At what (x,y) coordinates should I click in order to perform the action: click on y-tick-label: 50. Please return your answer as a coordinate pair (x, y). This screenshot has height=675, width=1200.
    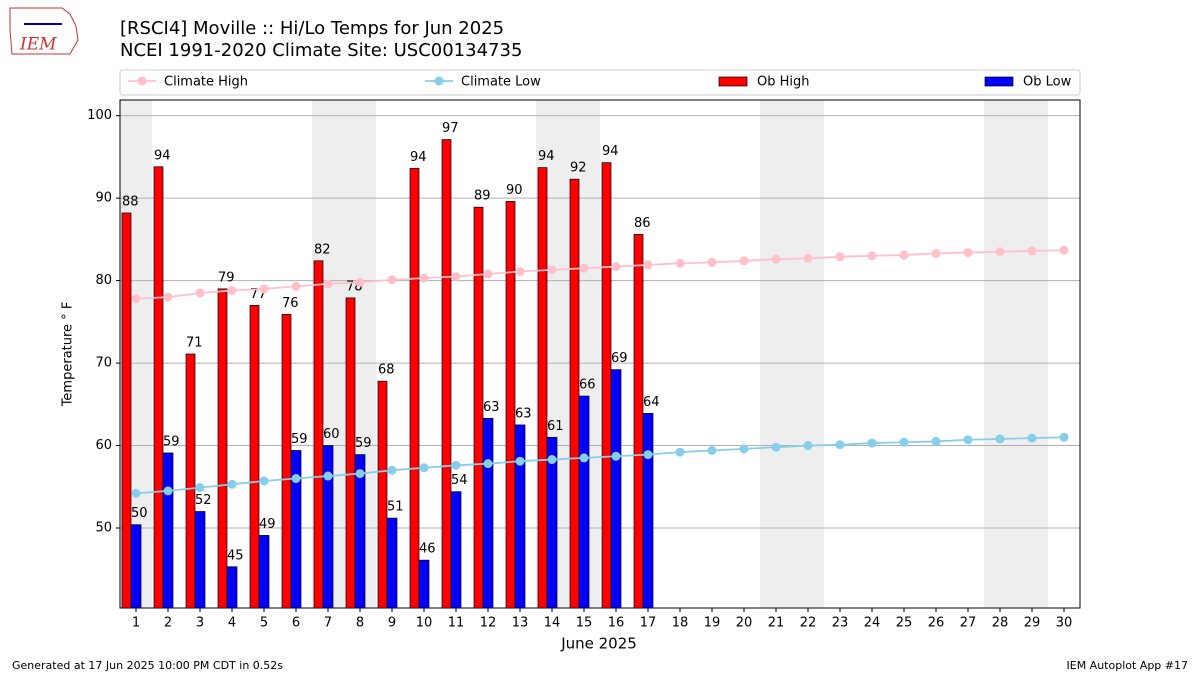
    Looking at the image, I should click on (103, 528).